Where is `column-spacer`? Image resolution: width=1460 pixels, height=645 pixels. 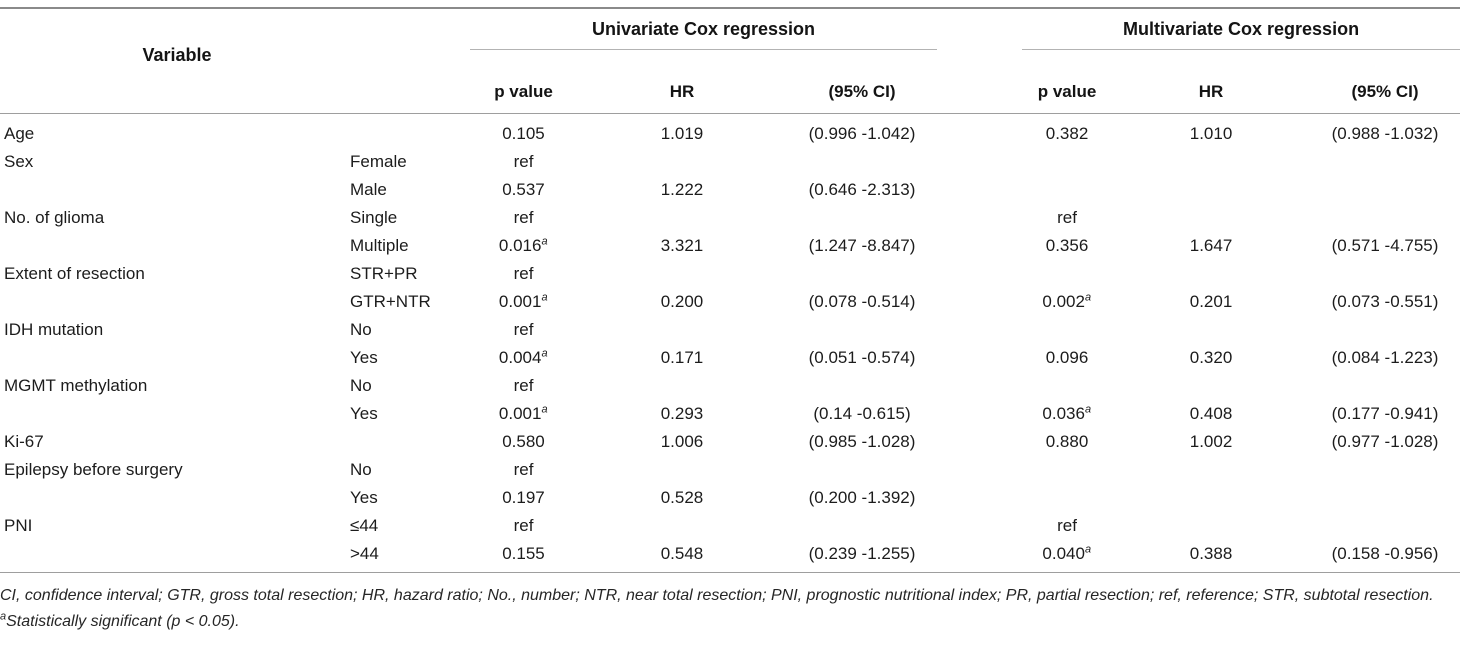
column-spacer is located at coordinates (980, 60).